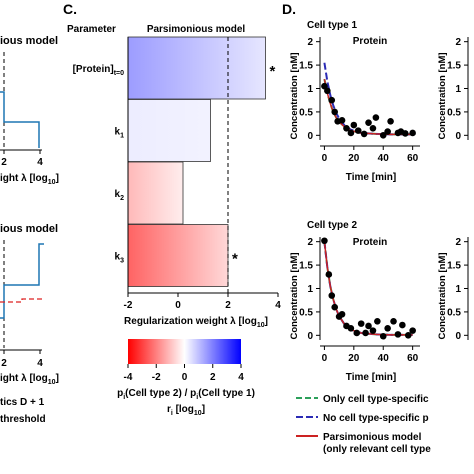  I want to click on left-bottom-tick-label-2: 2, so click(4, 363).